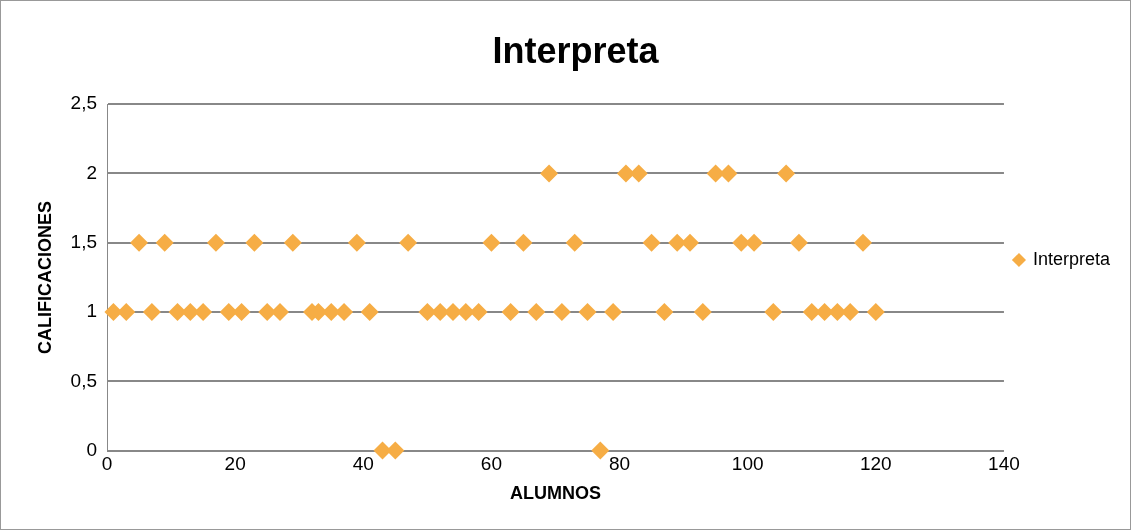  I want to click on y-tick-label: 1, so click(92, 311).